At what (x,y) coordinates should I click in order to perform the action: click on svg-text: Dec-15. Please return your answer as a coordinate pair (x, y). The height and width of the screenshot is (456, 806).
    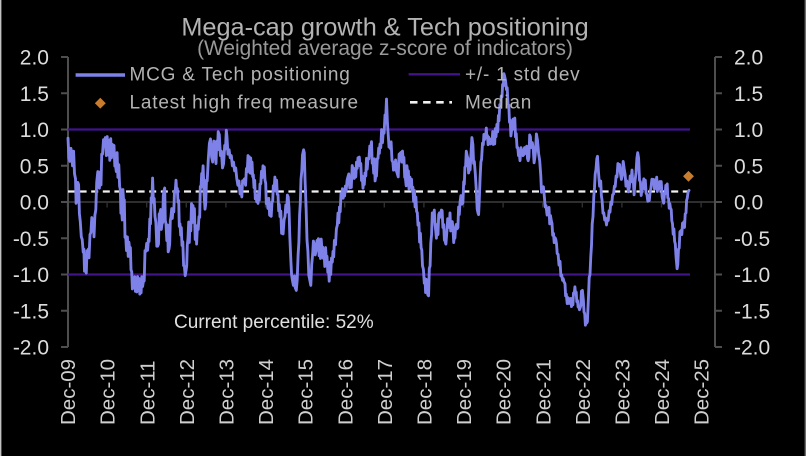
    Looking at the image, I should click on (306, 392).